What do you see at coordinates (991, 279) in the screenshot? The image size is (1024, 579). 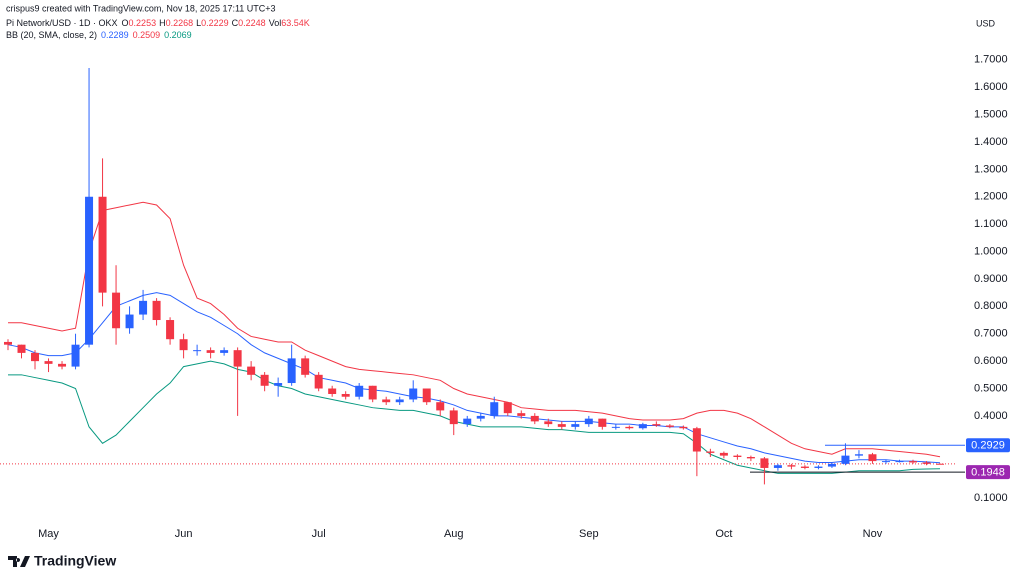 I see `y-tick-label: 0.9000` at bounding box center [991, 279].